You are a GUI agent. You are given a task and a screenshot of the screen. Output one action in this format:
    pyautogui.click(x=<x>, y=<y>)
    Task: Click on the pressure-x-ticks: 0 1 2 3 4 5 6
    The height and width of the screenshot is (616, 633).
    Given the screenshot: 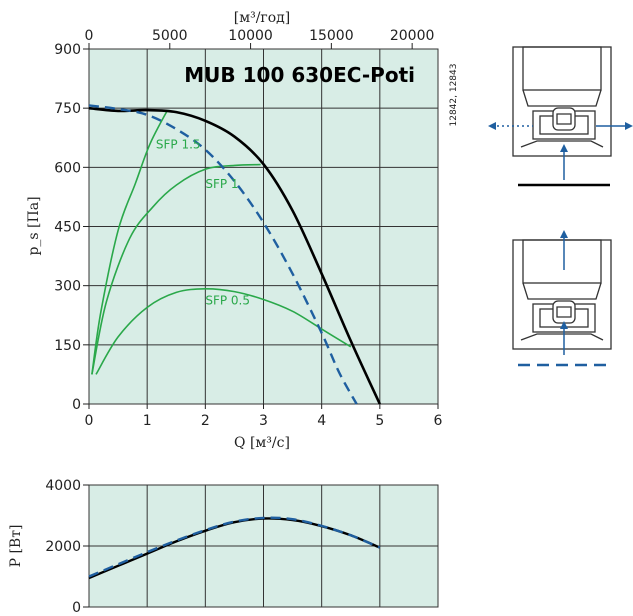 What is the action you would take?
    pyautogui.click(x=264, y=416)
    